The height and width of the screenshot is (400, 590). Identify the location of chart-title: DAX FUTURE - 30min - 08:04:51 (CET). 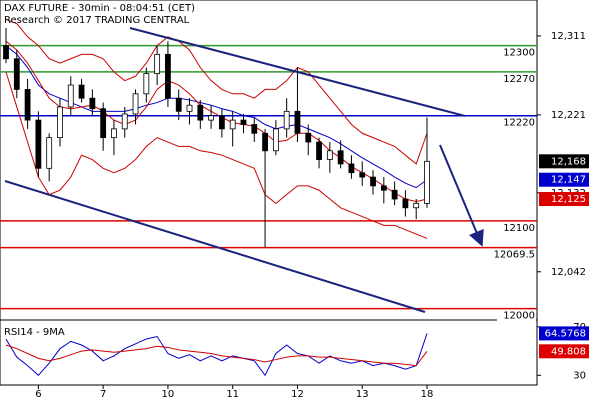
(99, 8).